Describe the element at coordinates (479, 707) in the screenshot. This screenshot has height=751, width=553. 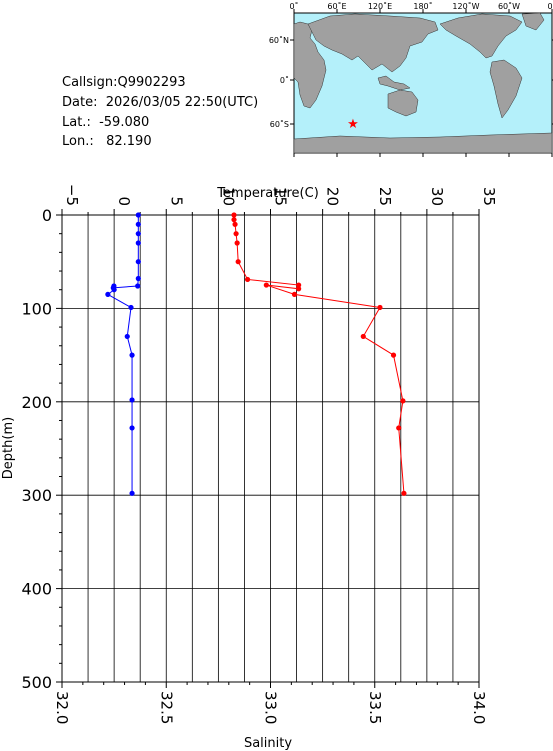
I see `bottom-tick-label: 34.0` at that location.